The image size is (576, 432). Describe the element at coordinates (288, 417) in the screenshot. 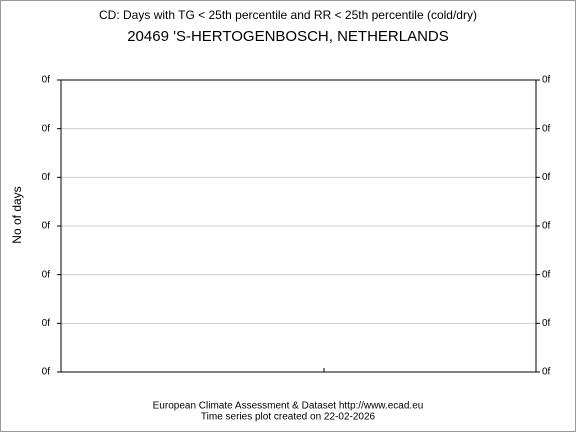

I see `footer-line: Time series plot created on 22-02-2026` at that location.